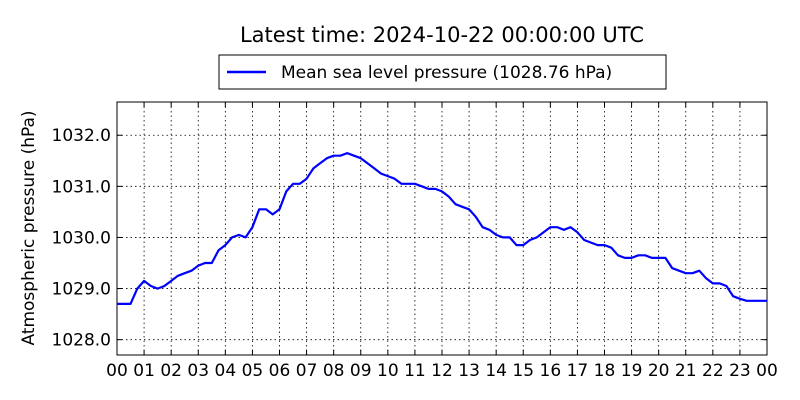 The height and width of the screenshot is (400, 800). Describe the element at coordinates (81, 290) in the screenshot. I see `y-tick-label: 1029.0` at that location.